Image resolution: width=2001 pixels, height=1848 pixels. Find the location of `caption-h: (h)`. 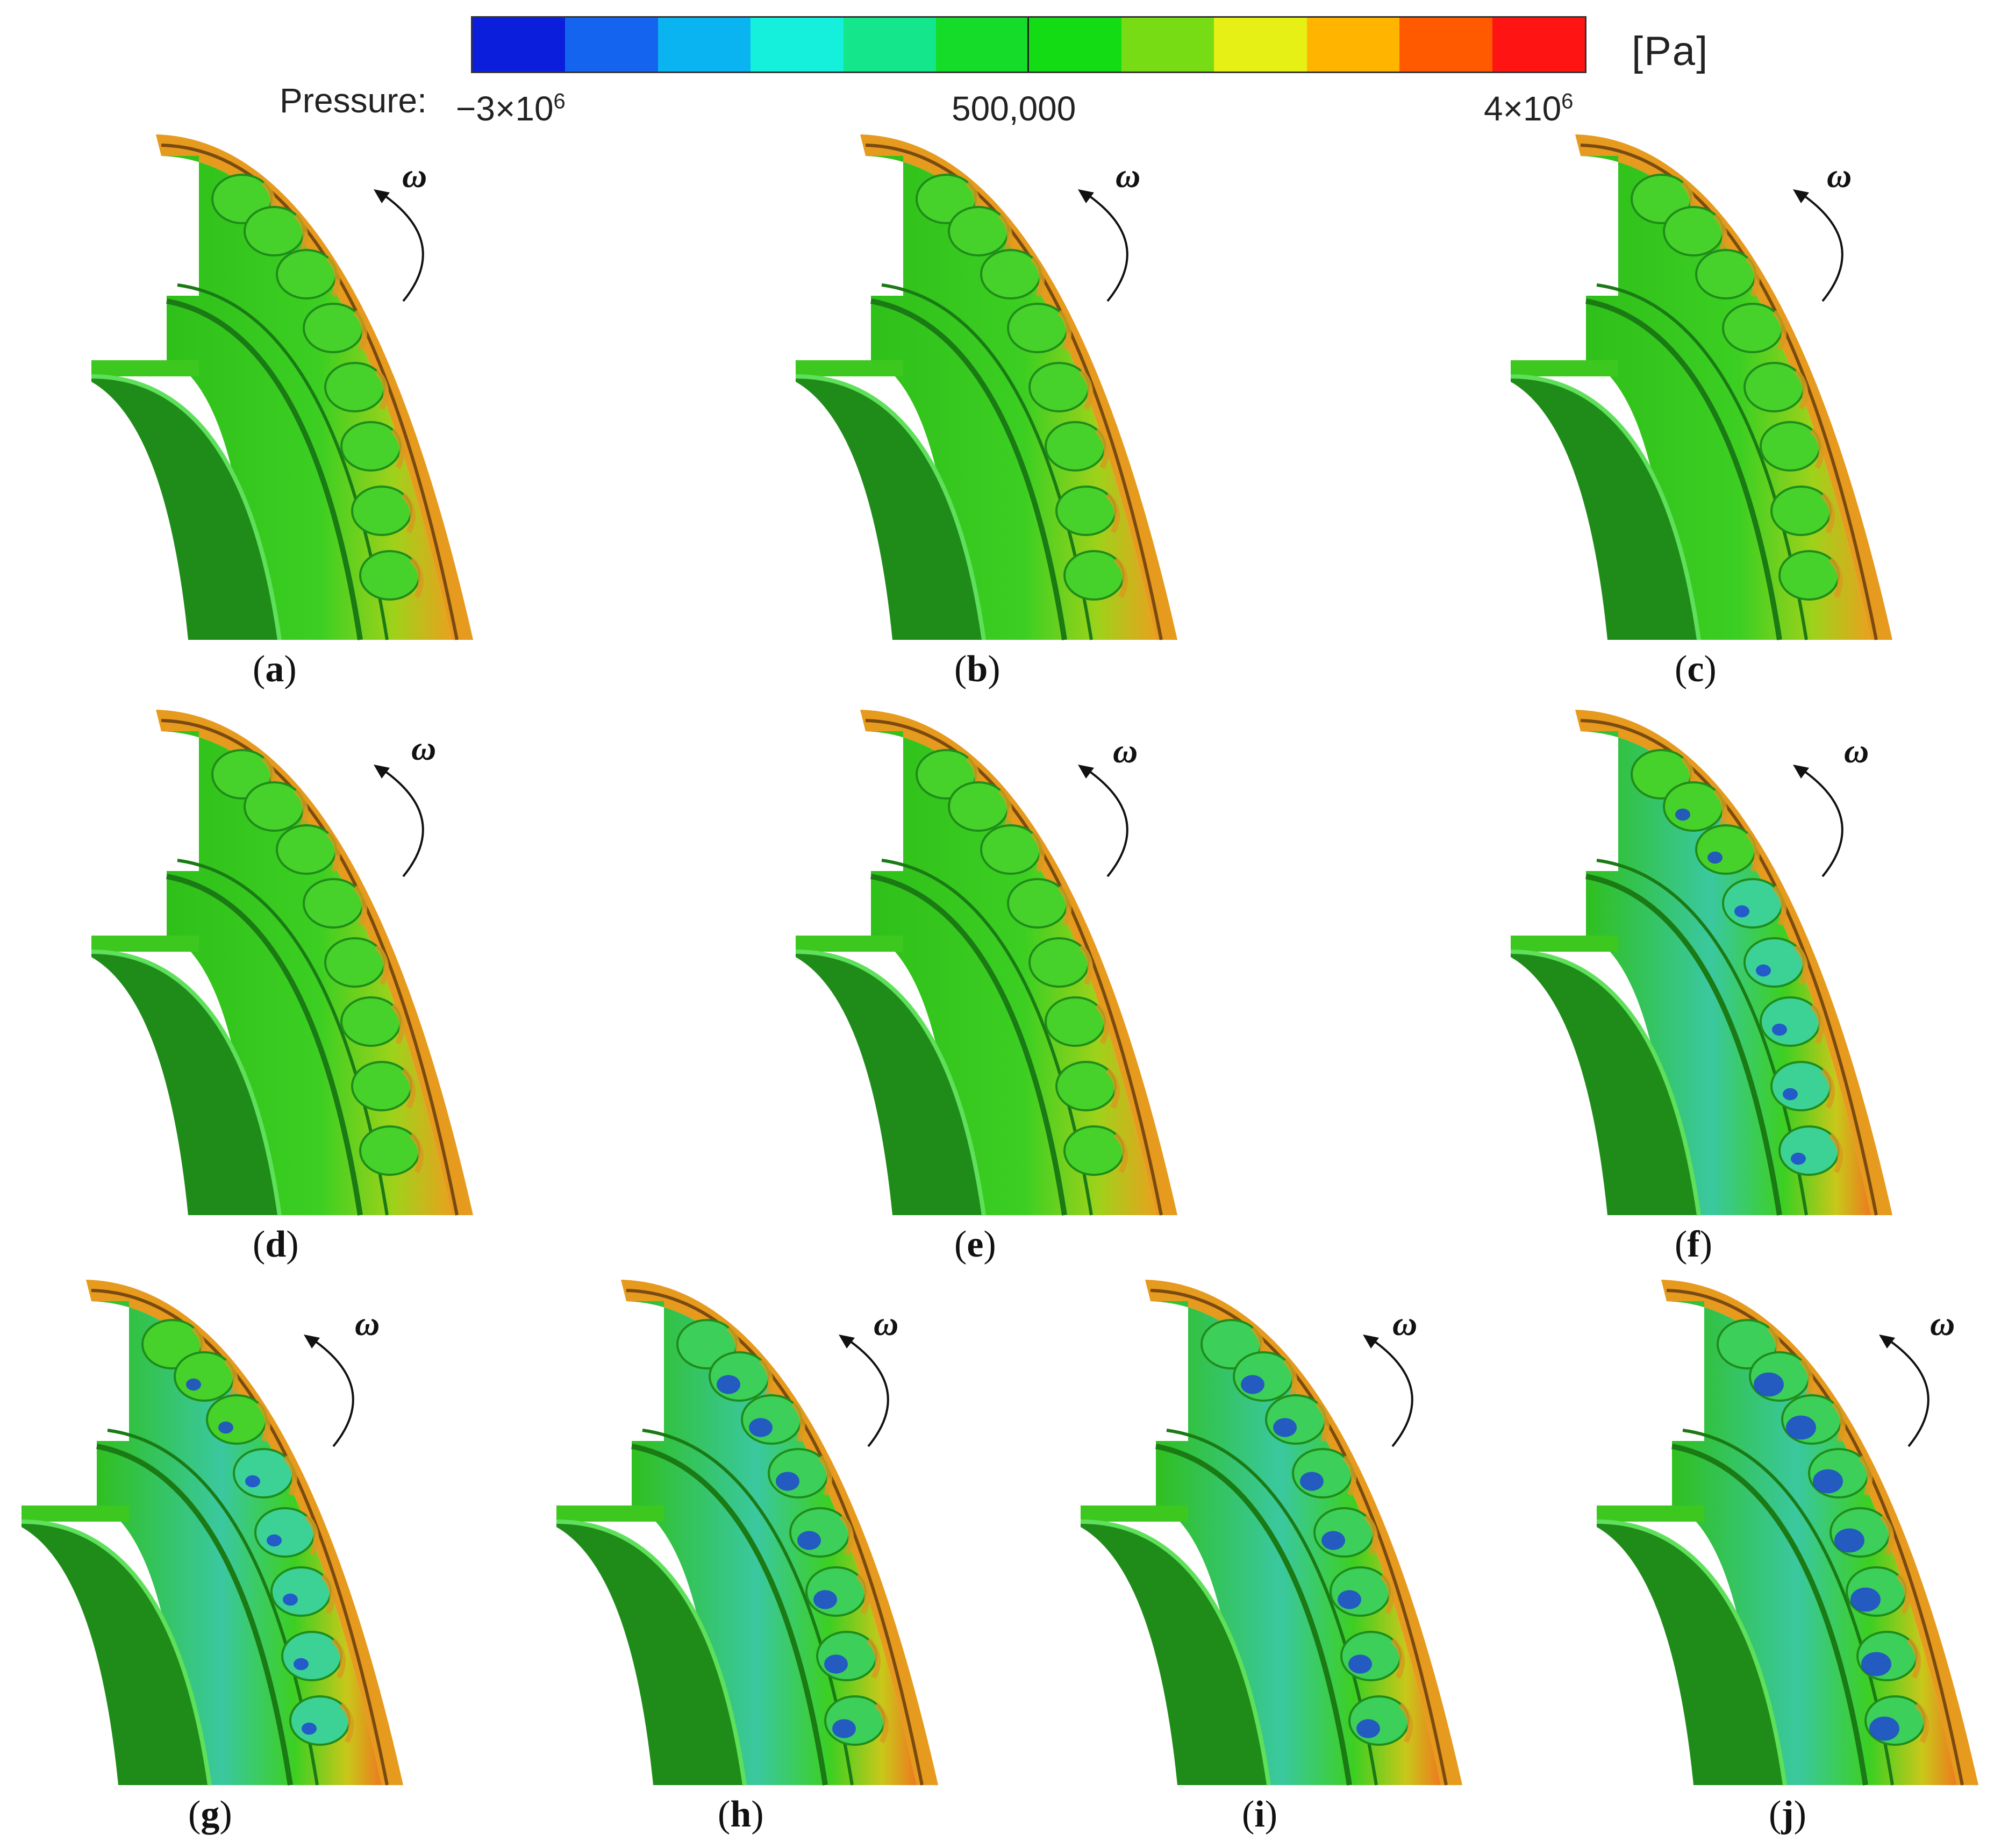

caption-h: (h) is located at coordinates (741, 1814).